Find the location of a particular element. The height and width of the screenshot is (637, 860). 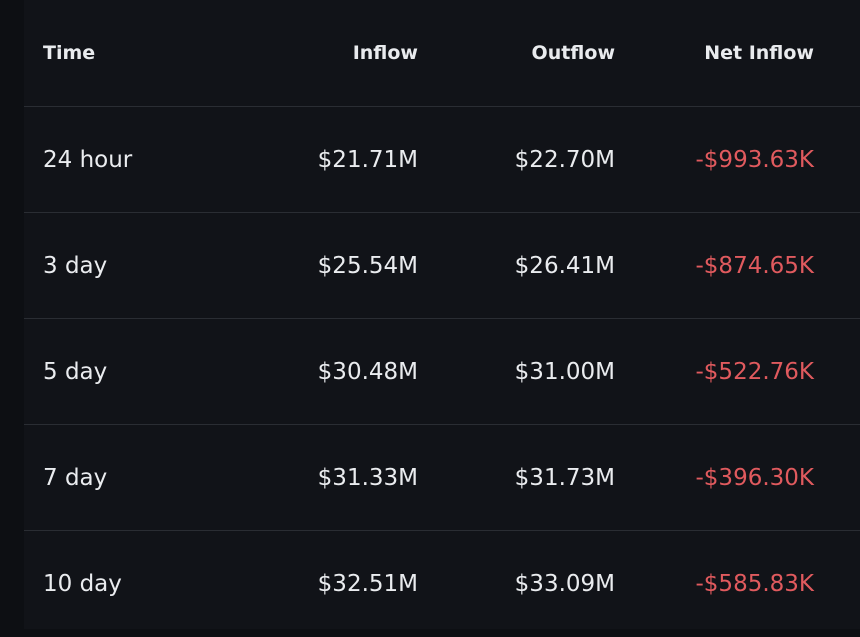

cell-inflow: $30.48M is located at coordinates (367, 371).